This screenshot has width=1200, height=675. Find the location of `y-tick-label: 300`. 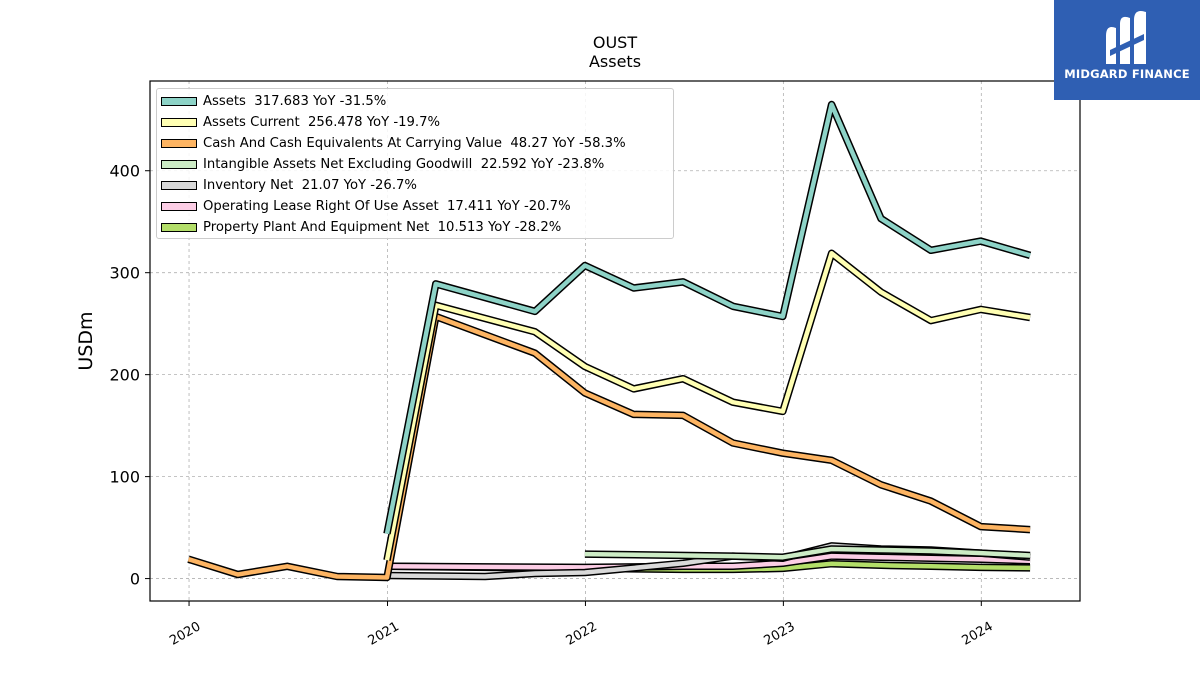

y-tick-label: 300 is located at coordinates (124, 273).